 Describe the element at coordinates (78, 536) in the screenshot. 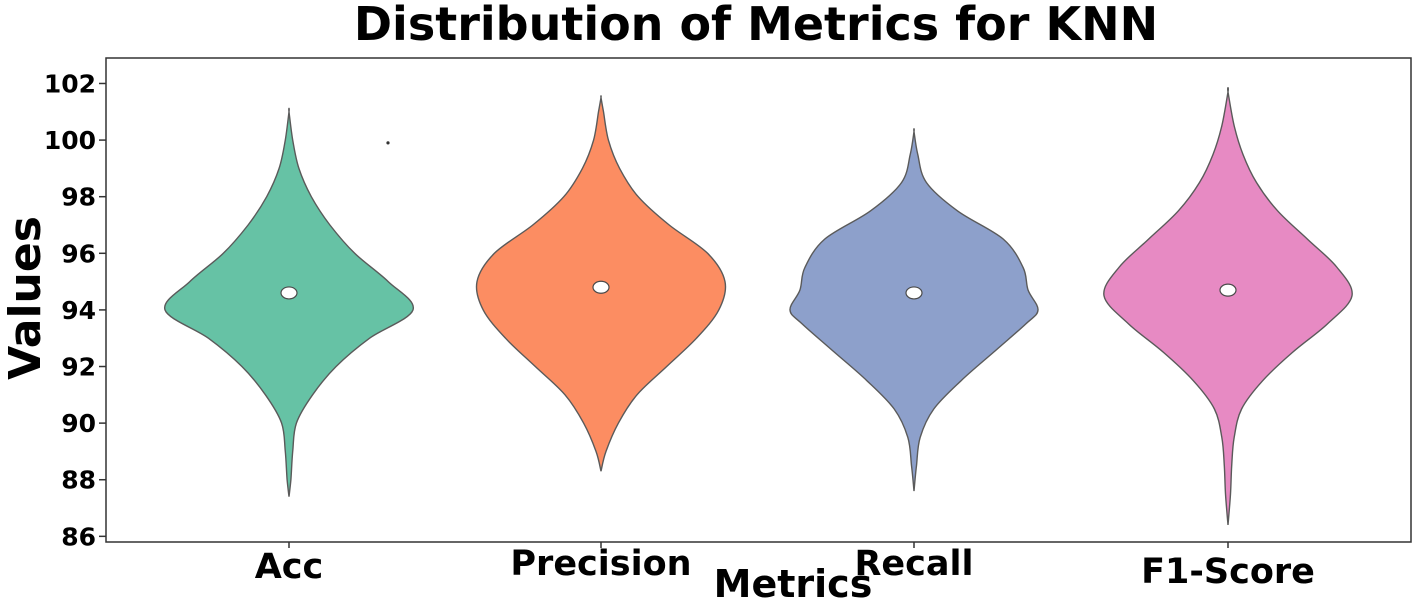

I see `y-tick-label: 86` at that location.